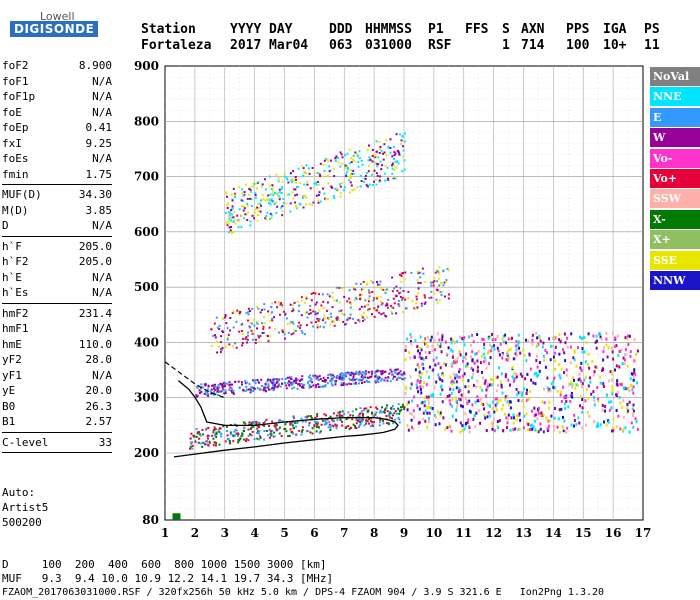 The image size is (700, 600). I want to click on x-tick-label: 12, so click(493, 533).